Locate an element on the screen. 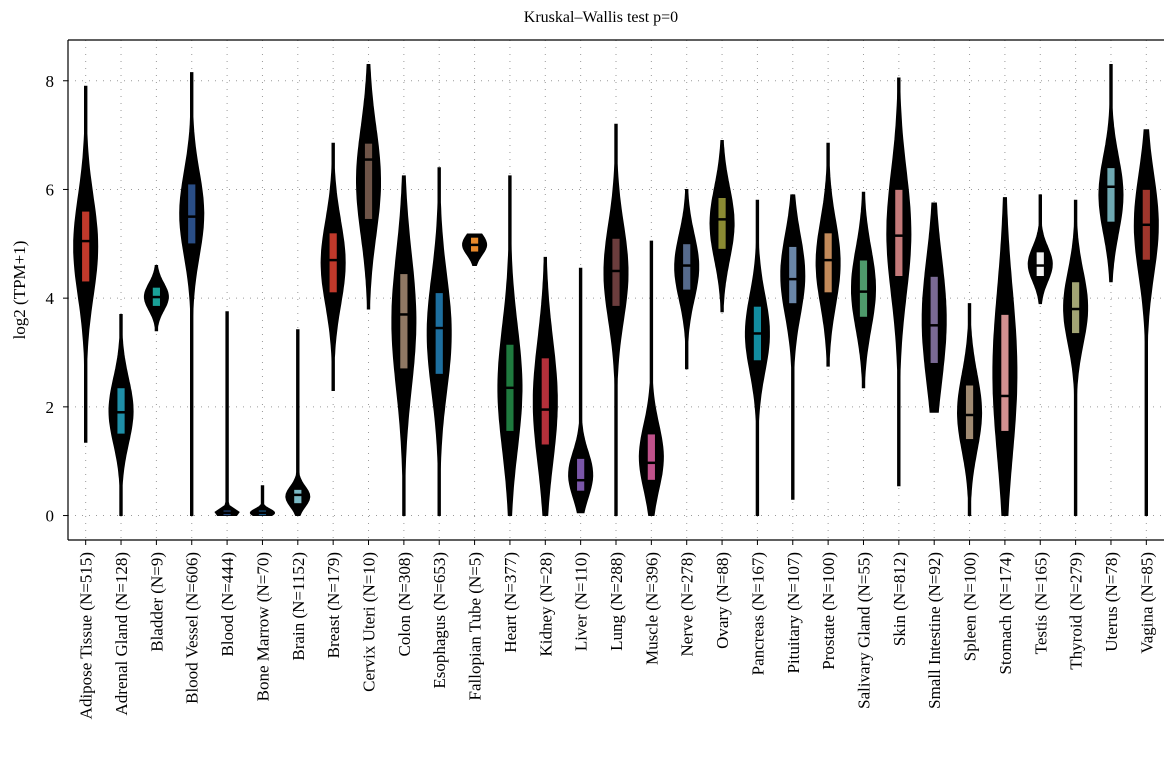 The height and width of the screenshot is (770, 1164). x-tick-label: Ovary (N=88) is located at coordinates (722, 600).